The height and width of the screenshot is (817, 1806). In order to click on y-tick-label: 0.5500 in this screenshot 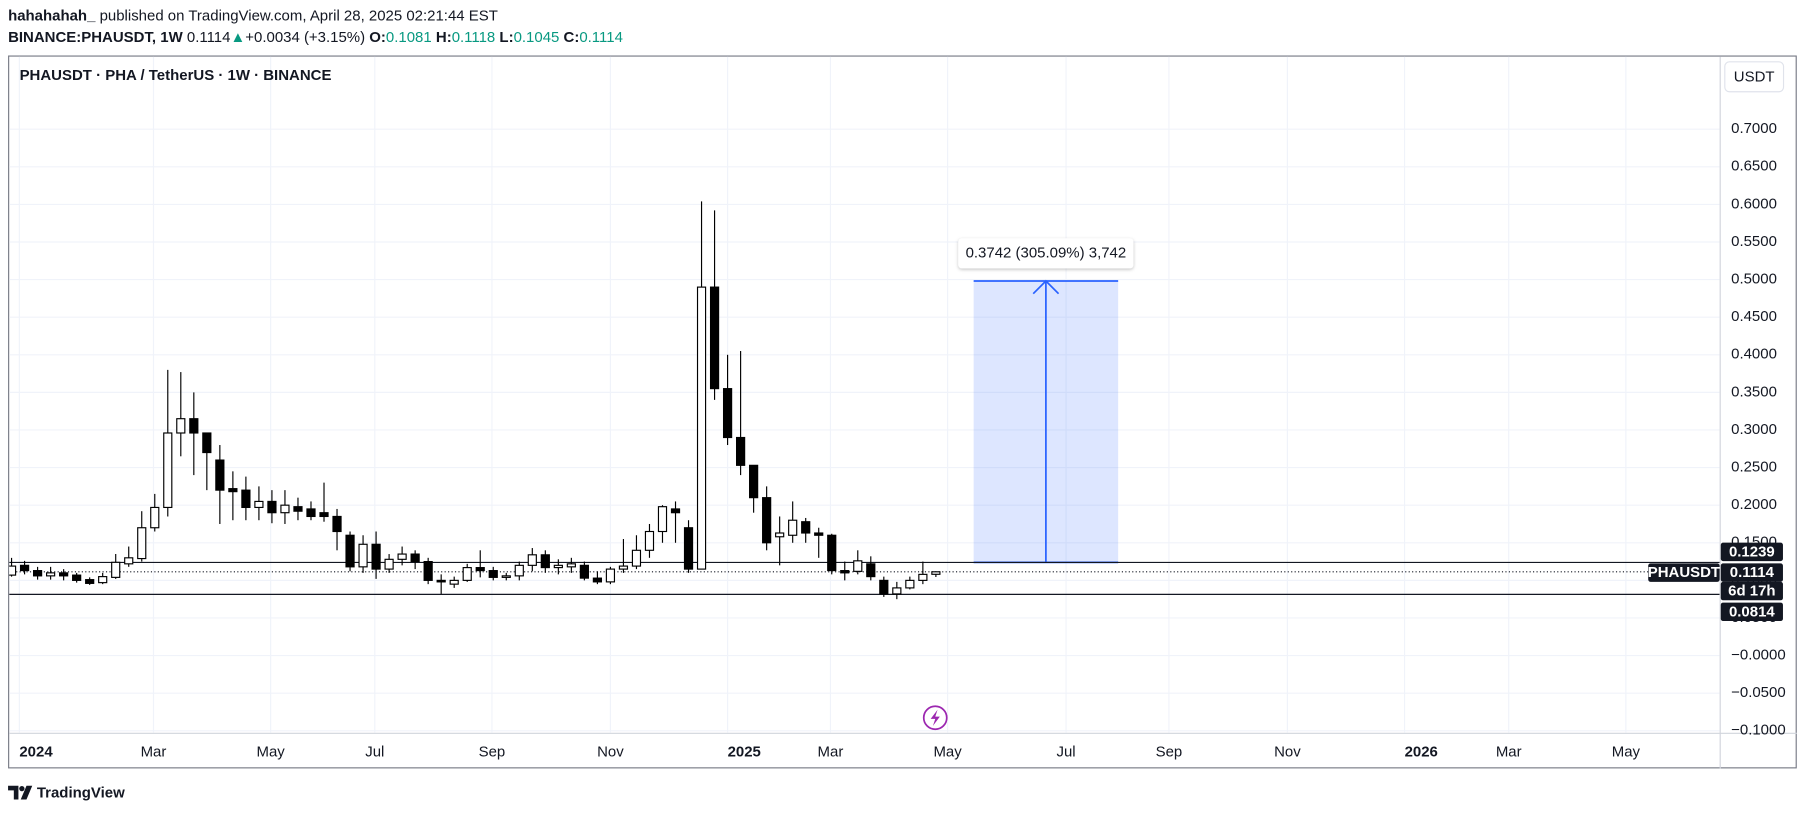, I will do `click(1754, 241)`.